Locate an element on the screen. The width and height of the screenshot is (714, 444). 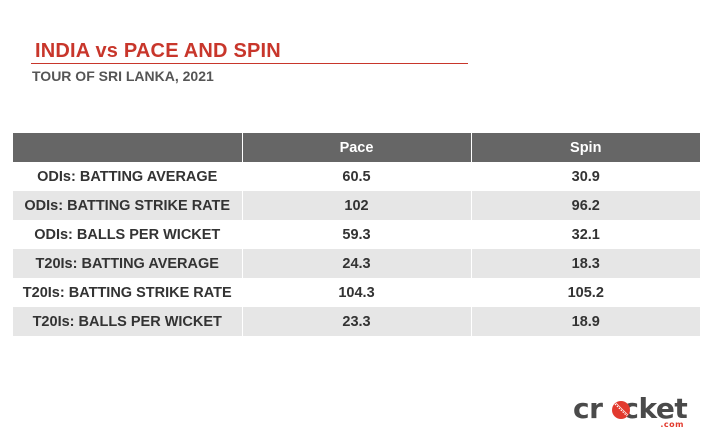
logo-domain-suffix: .com is located at coordinates (672, 424).